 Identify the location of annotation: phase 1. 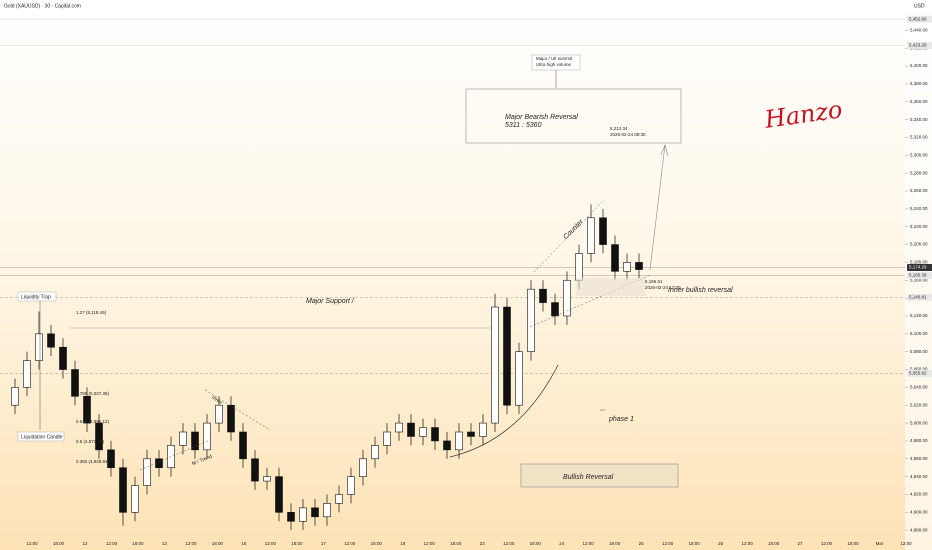
(621, 419).